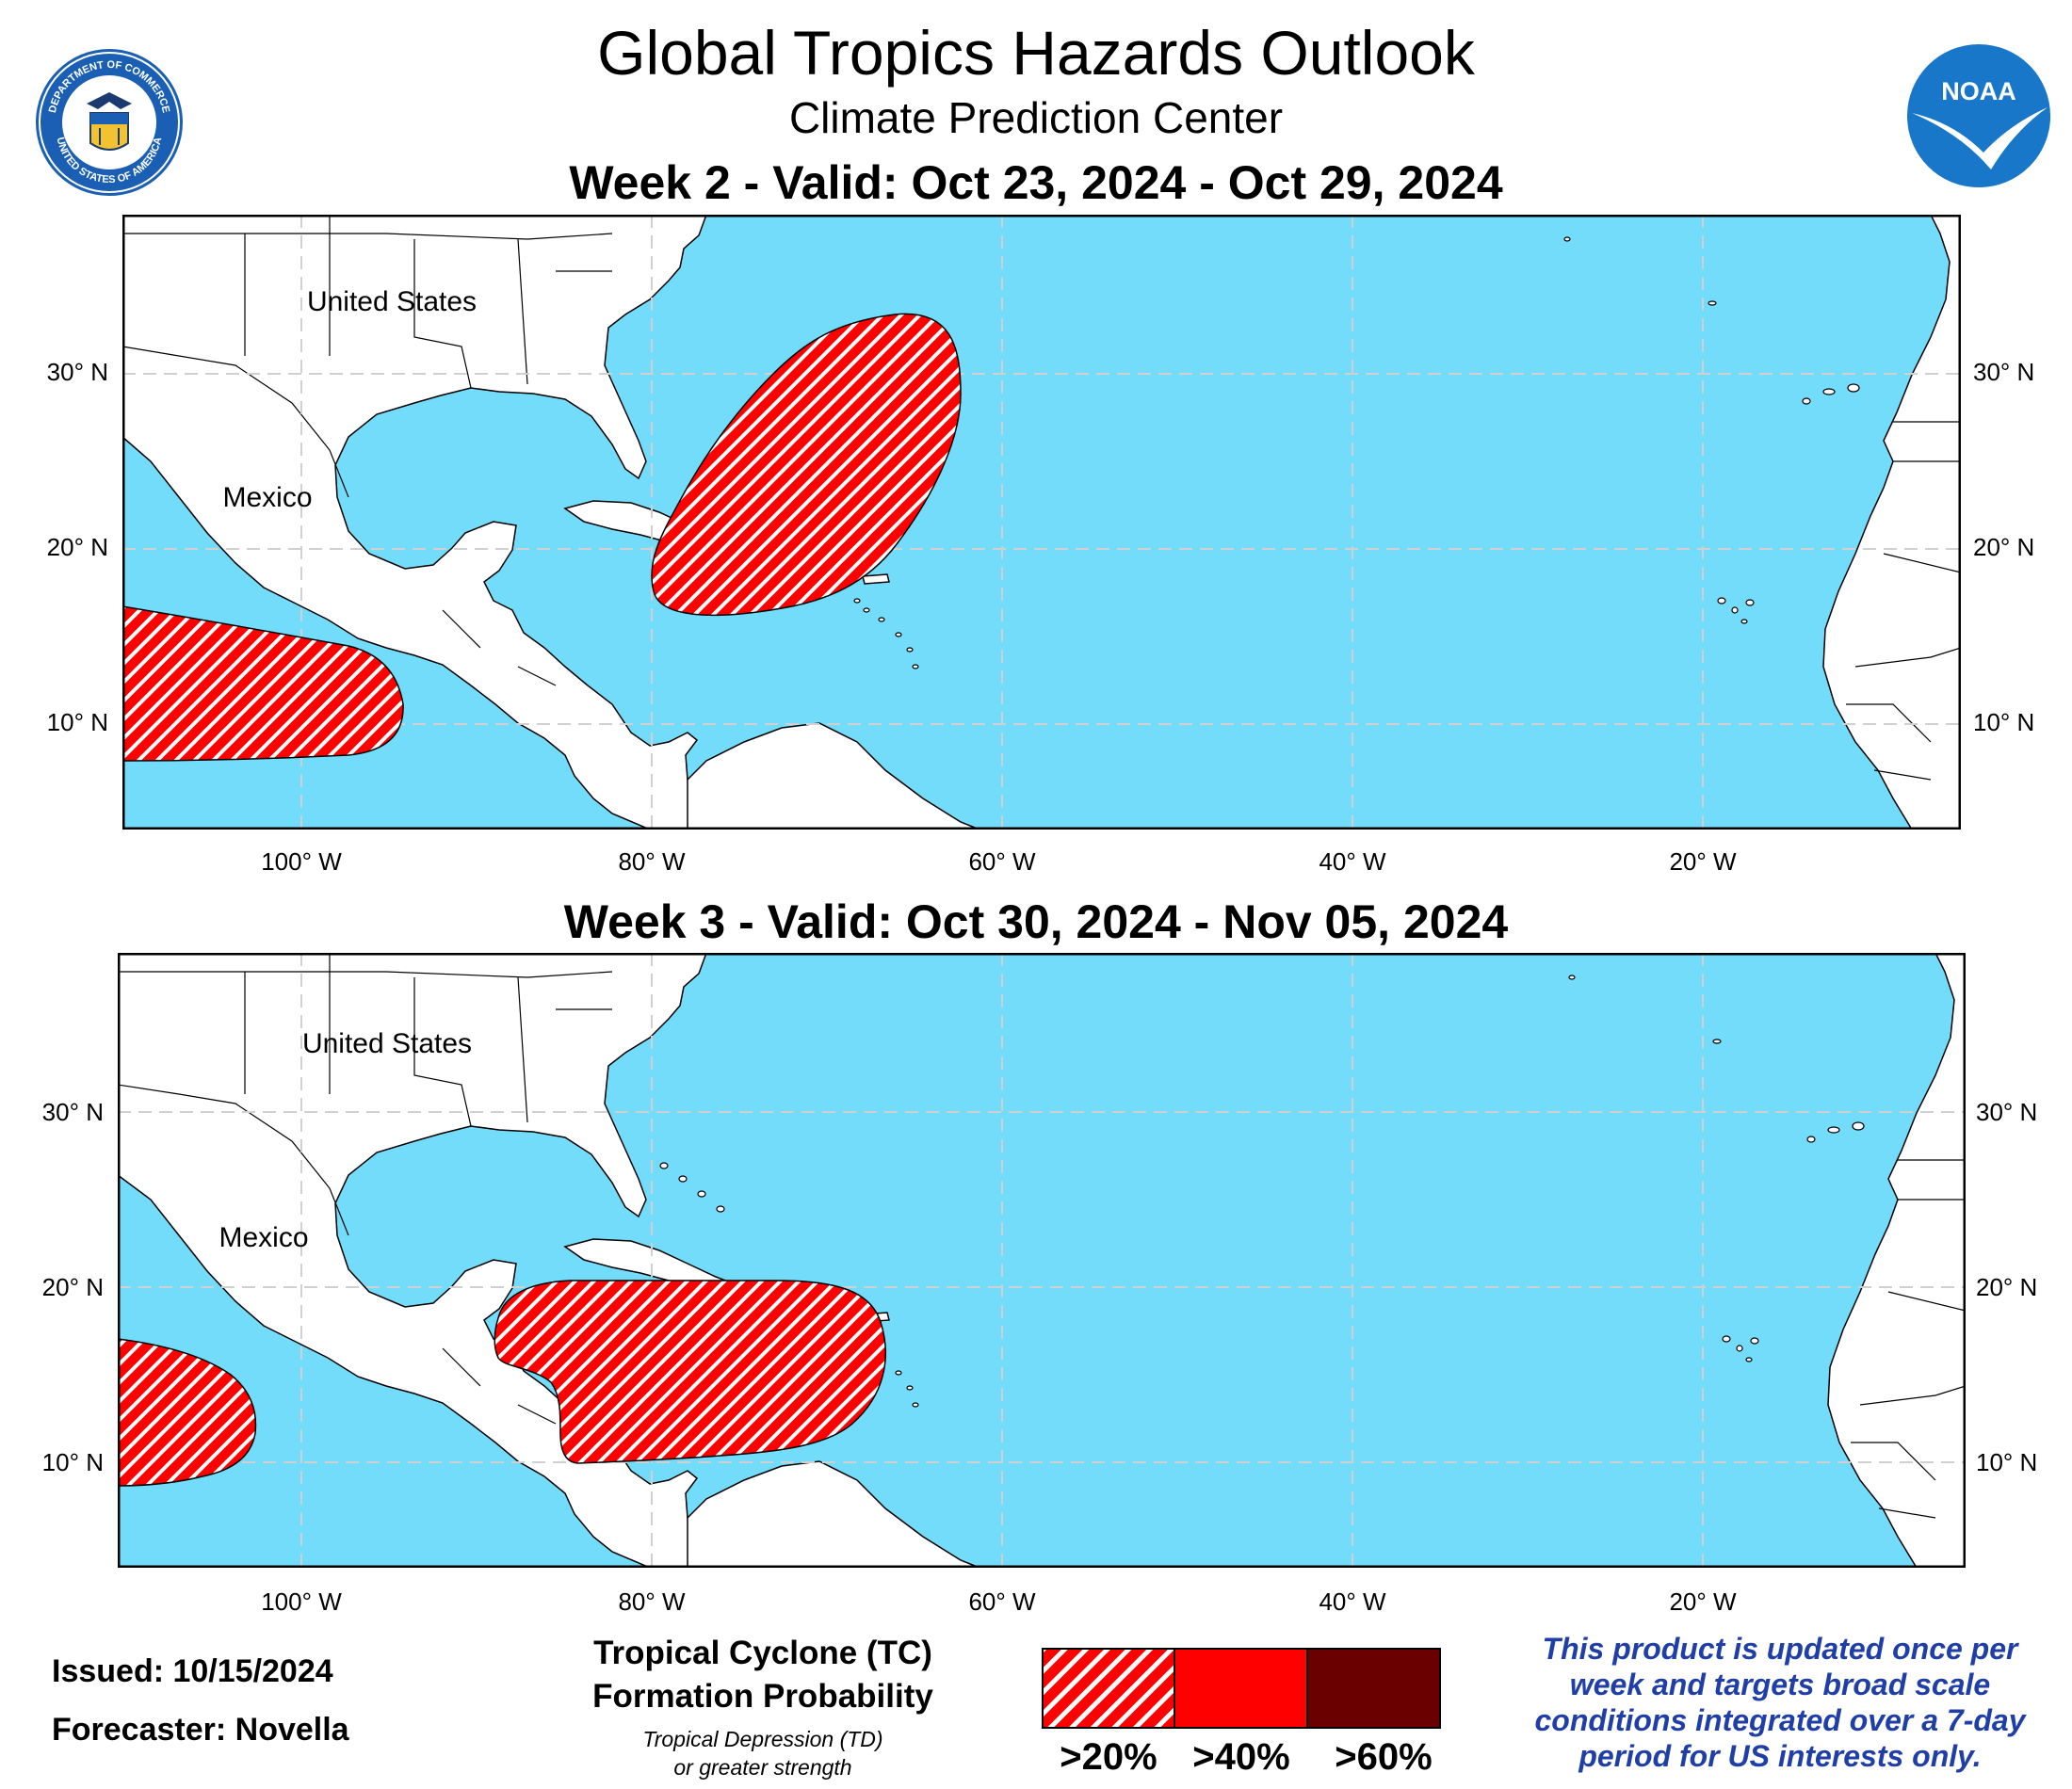 This screenshot has width=2072, height=1789. I want to click on disclaimer-line4: period for US interests only., so click(1780, 1756).